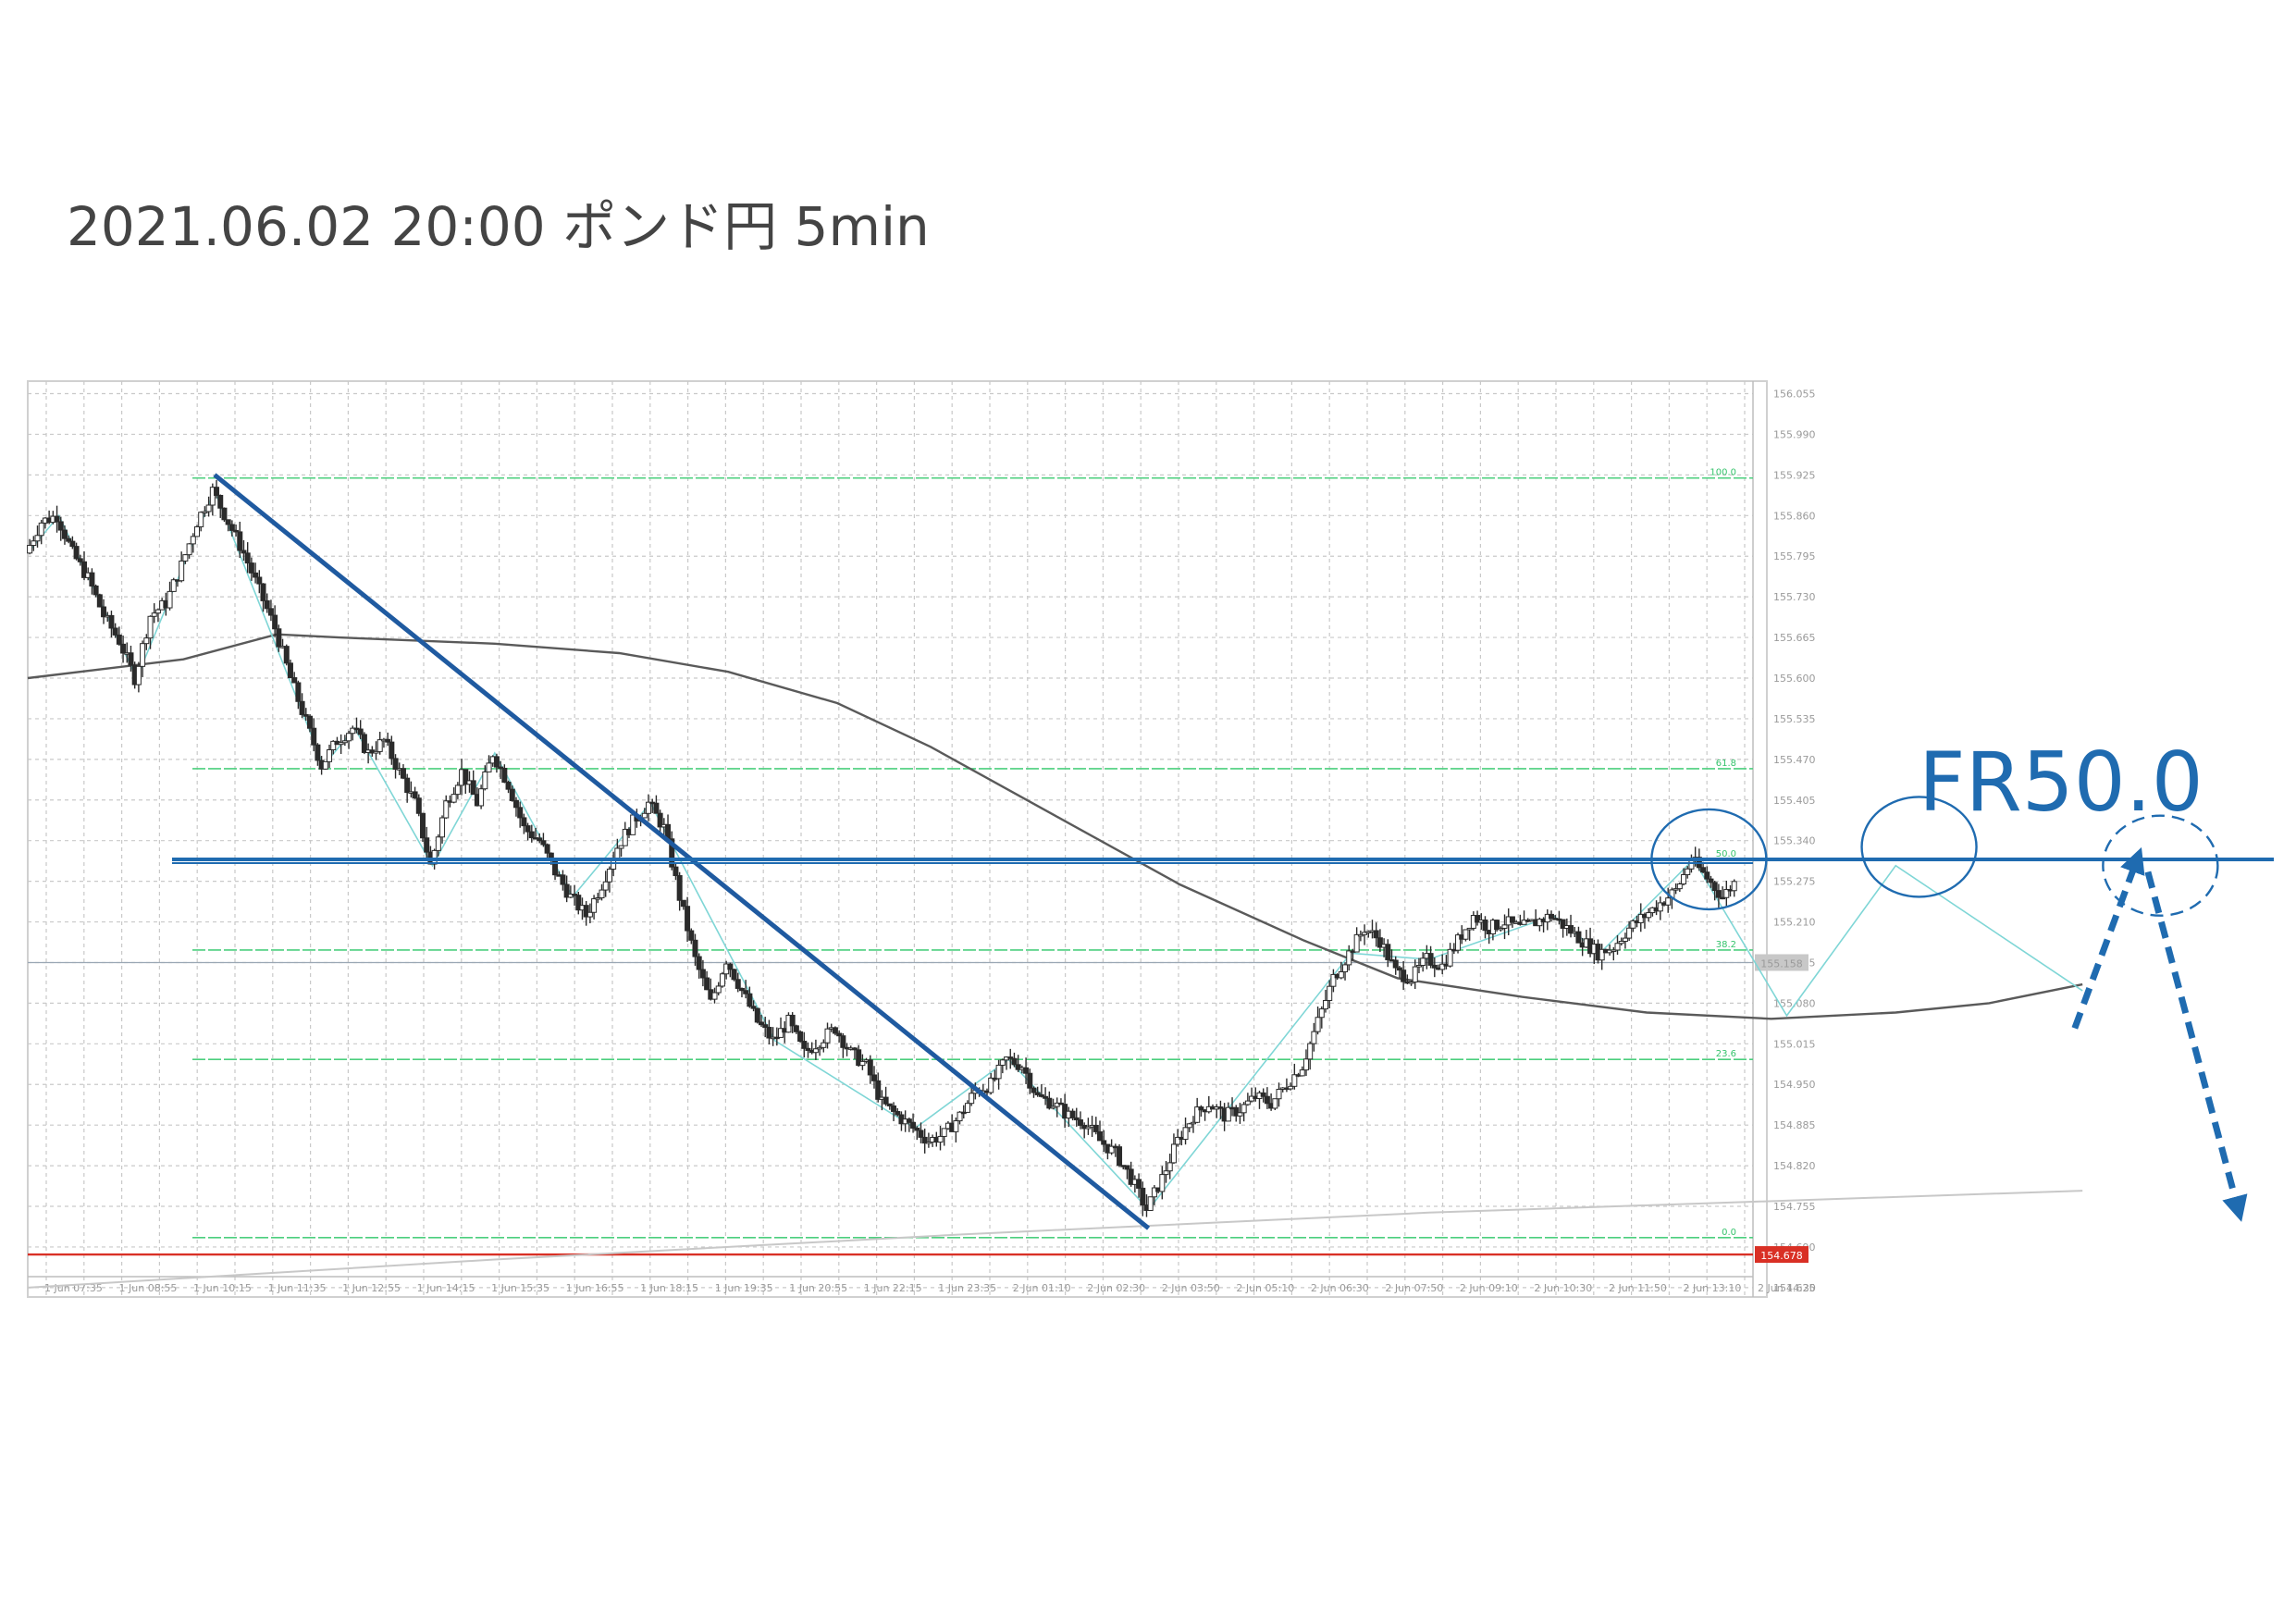 The width and height of the screenshot is (2296, 1618). Describe the element at coordinates (2160, 865) in the screenshot. I see `target-circle-dashed` at that location.